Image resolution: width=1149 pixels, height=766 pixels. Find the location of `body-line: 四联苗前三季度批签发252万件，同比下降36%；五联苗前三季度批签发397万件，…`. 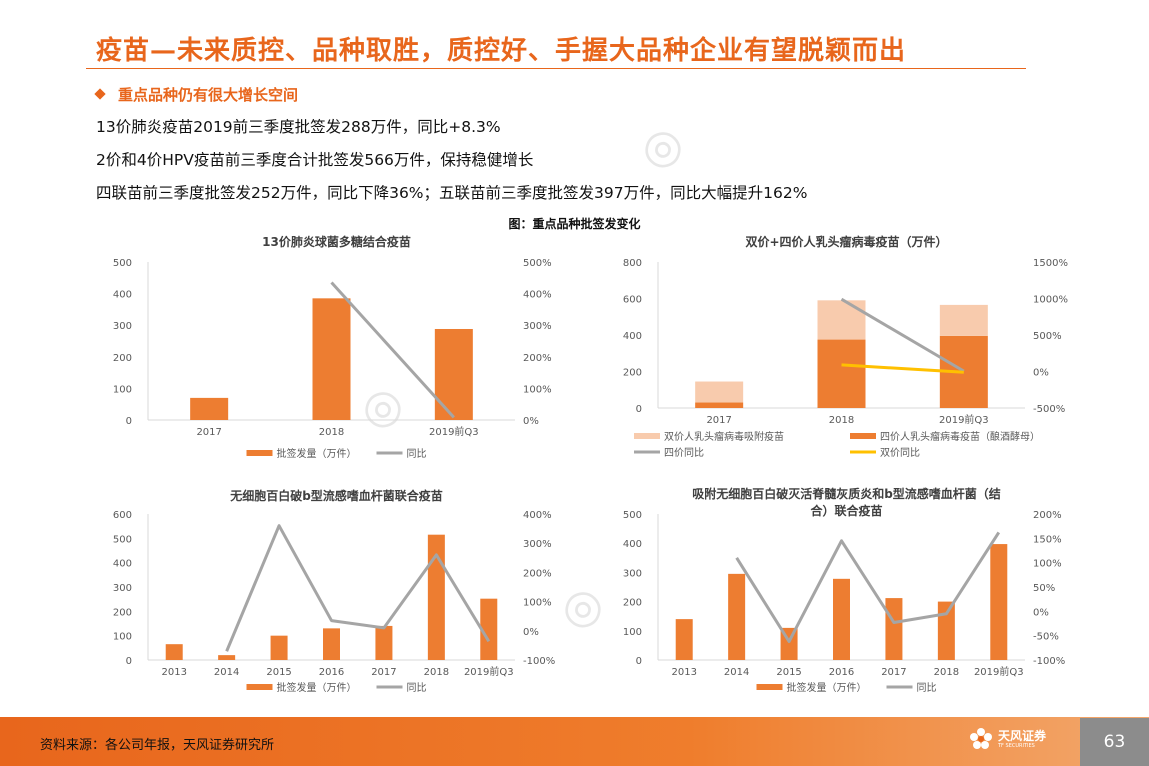

body-line: 四联苗前三季度批签发252万件，同比下降36%；五联苗前三季度批签发397万件，… is located at coordinates (452, 193).